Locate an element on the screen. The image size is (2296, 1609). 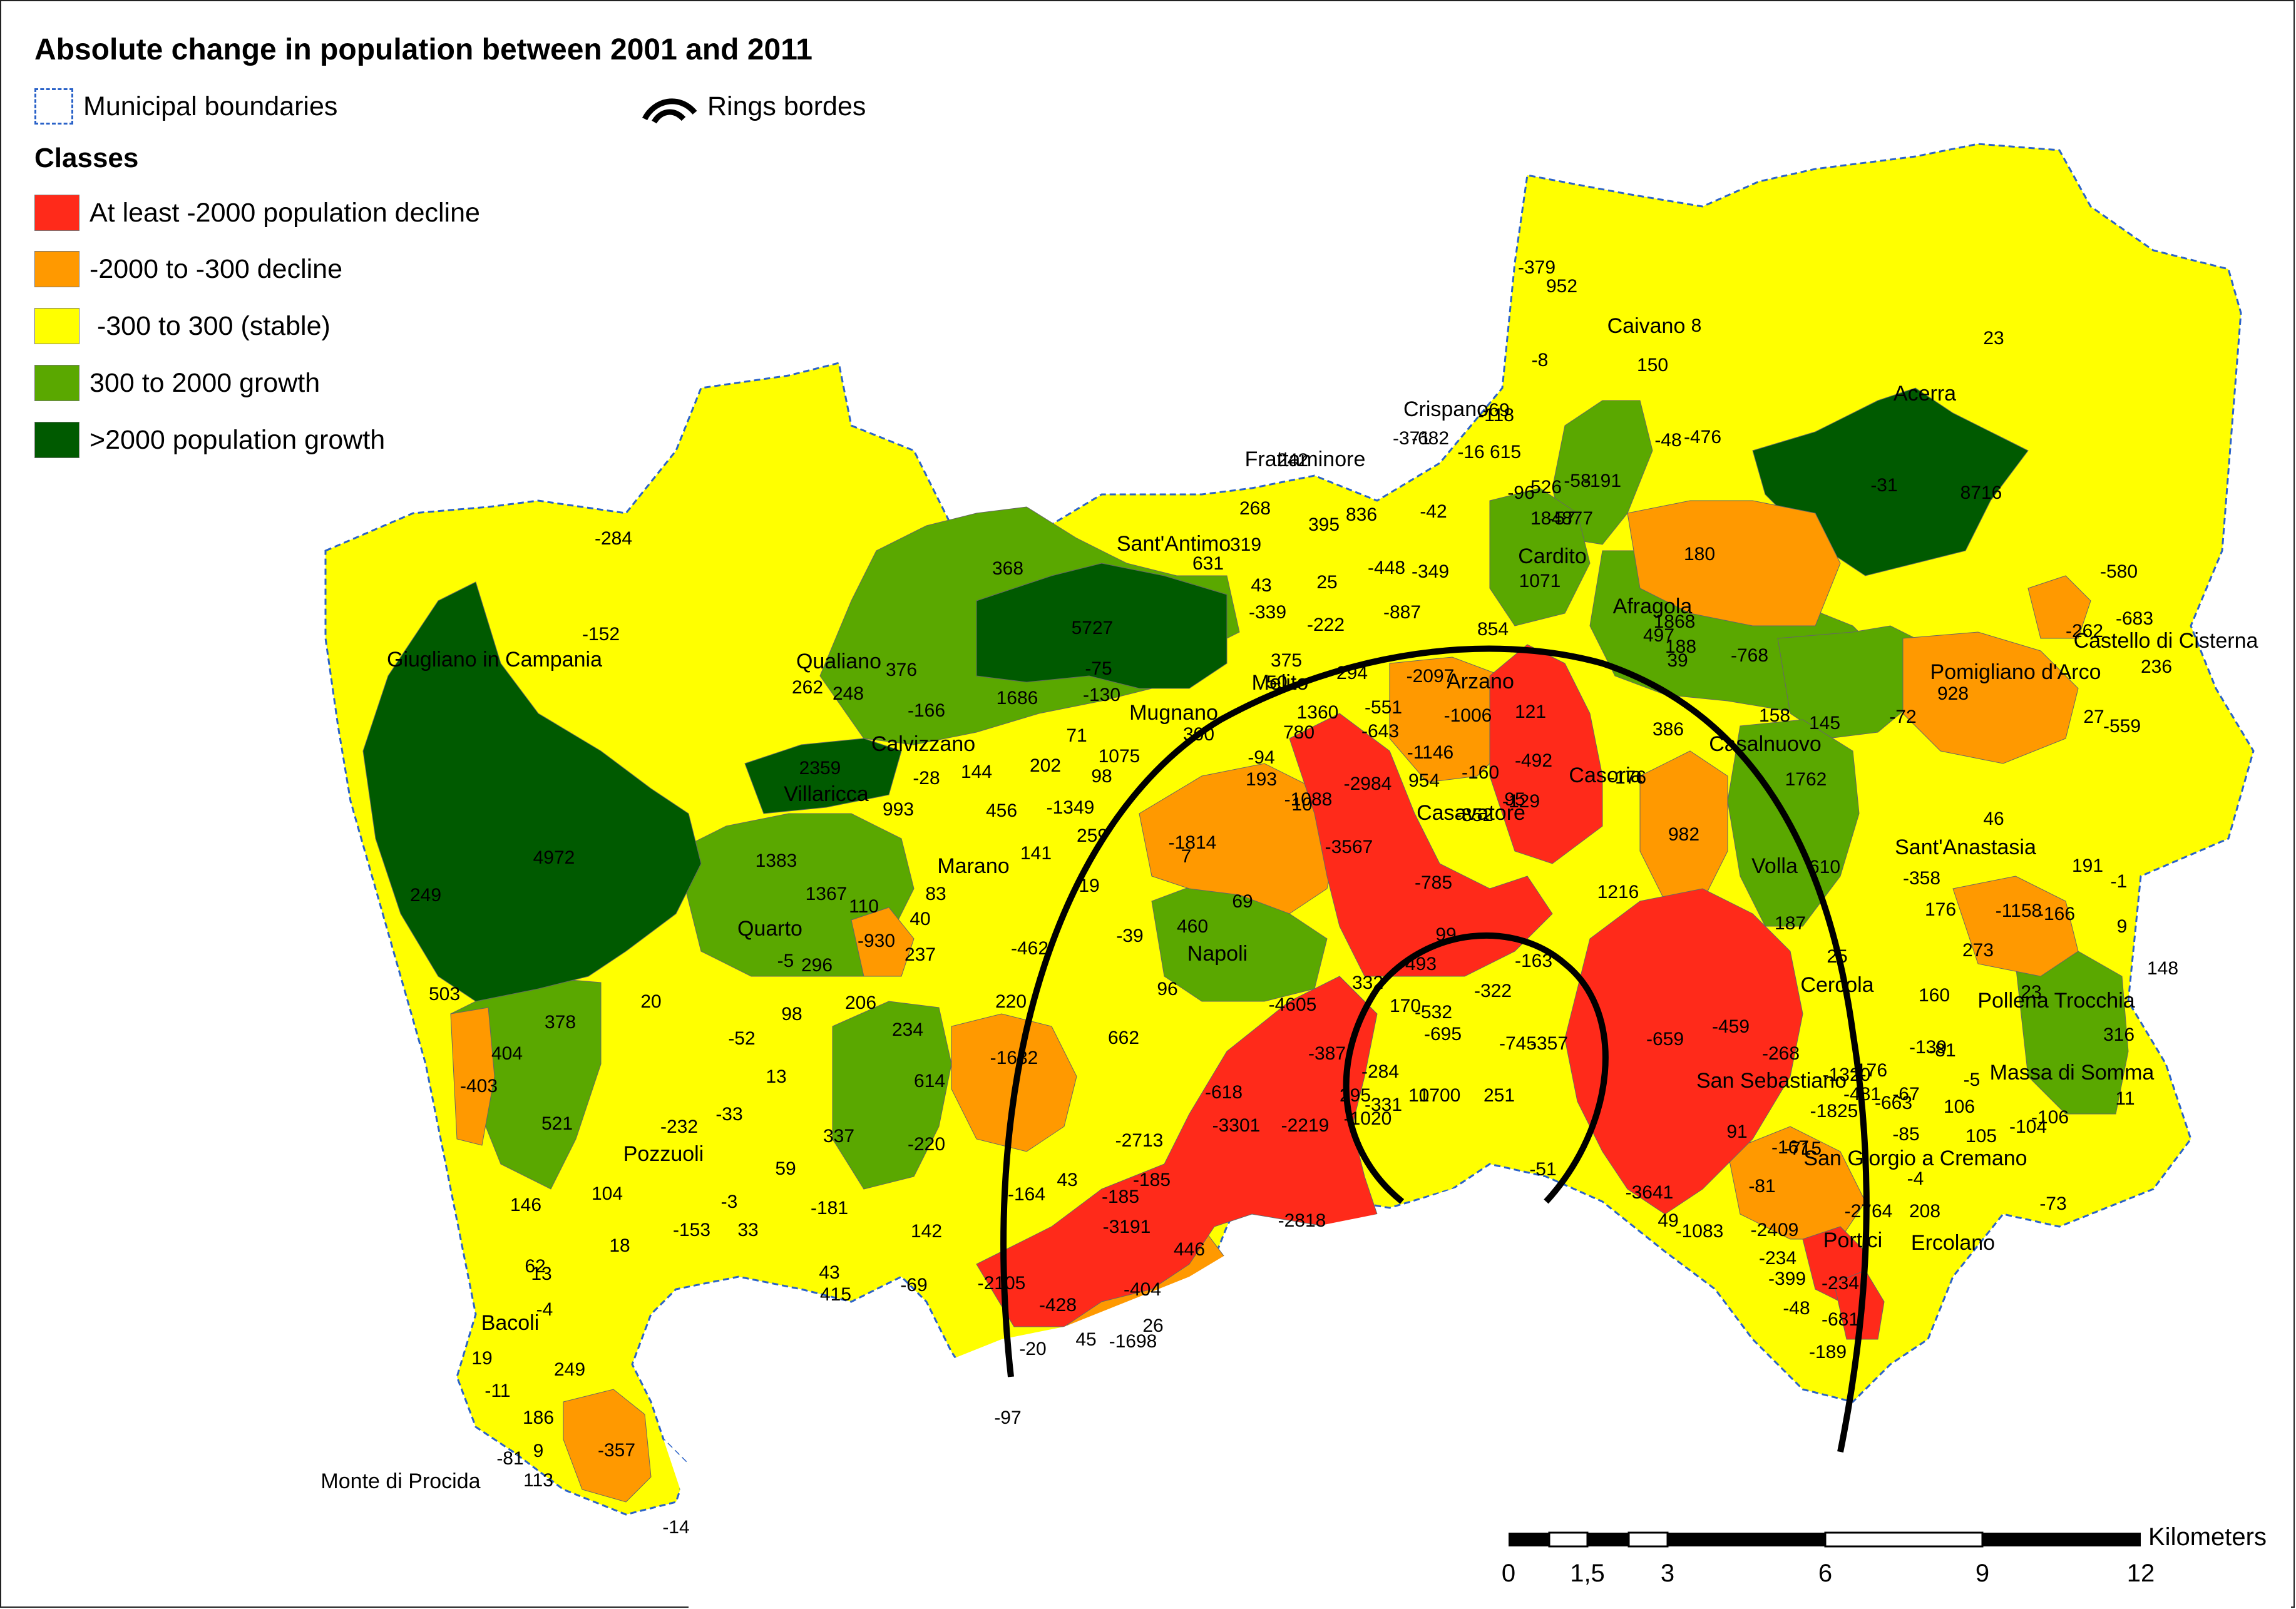
place-value-label: -85 is located at coordinates (1906, 1135).